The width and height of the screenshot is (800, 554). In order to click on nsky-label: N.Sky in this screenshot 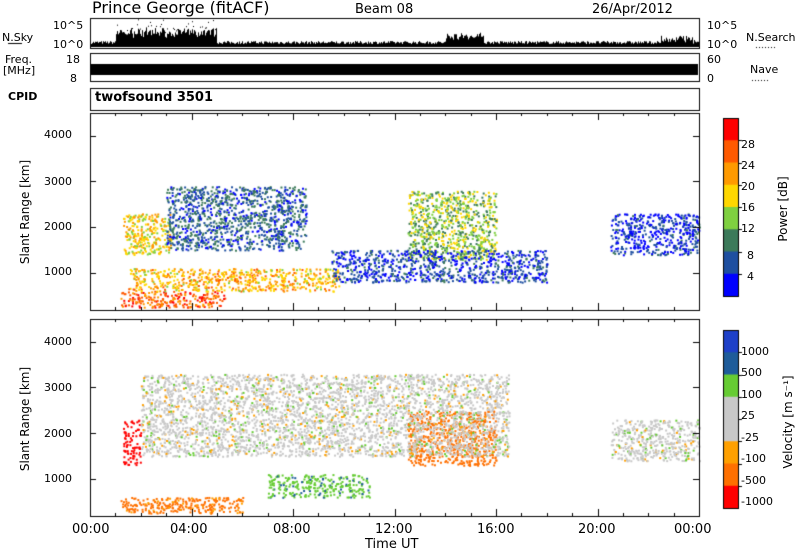, I will do `click(18, 37)`.